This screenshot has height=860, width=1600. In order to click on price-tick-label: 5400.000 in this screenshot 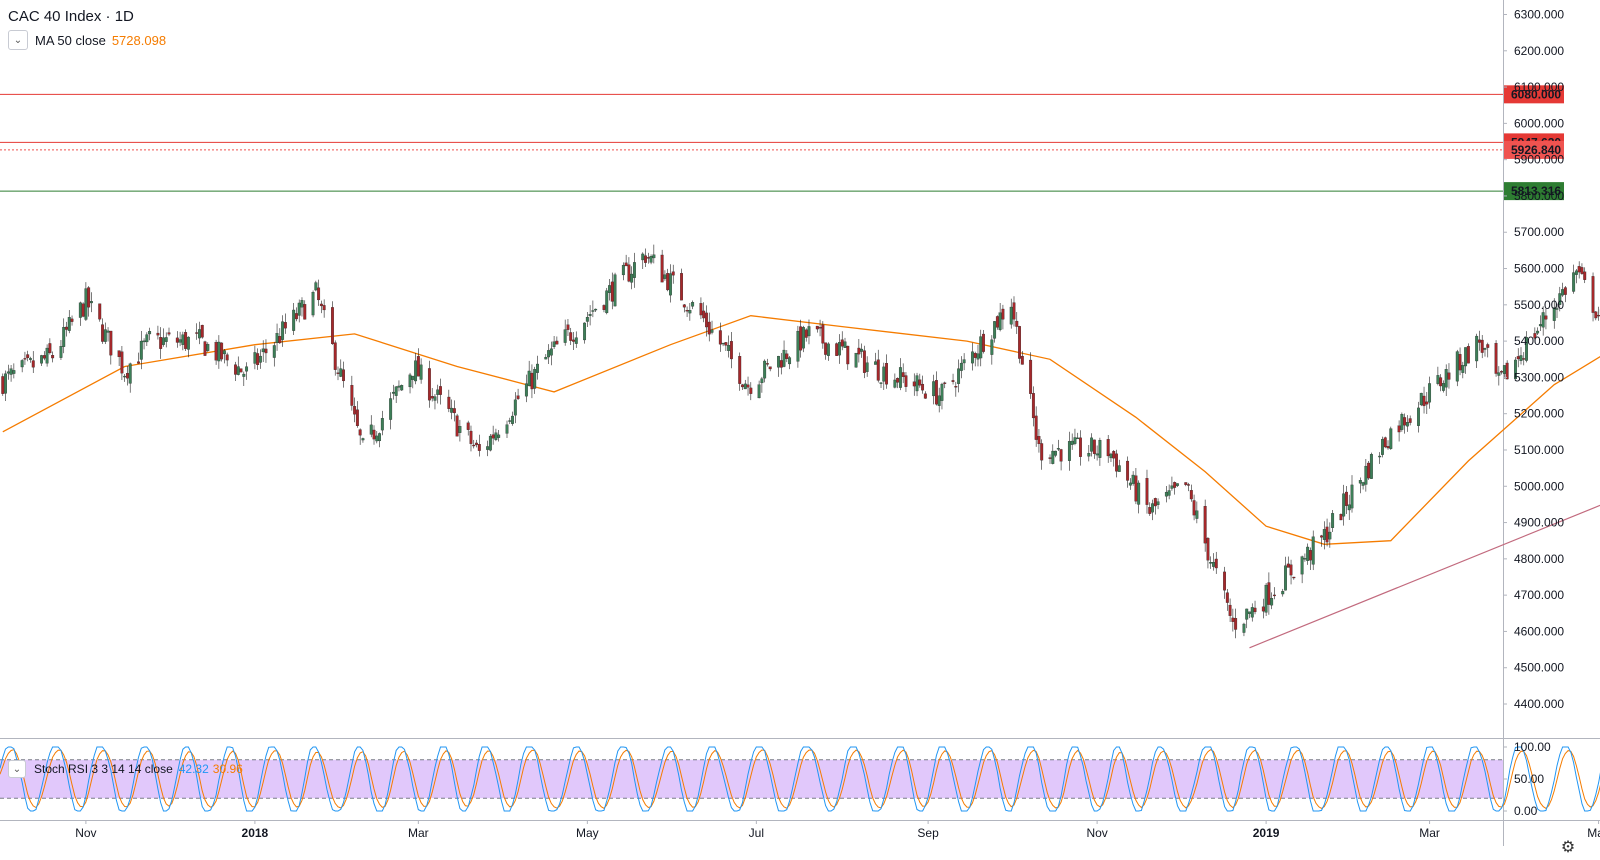, I will do `click(1539, 341)`.